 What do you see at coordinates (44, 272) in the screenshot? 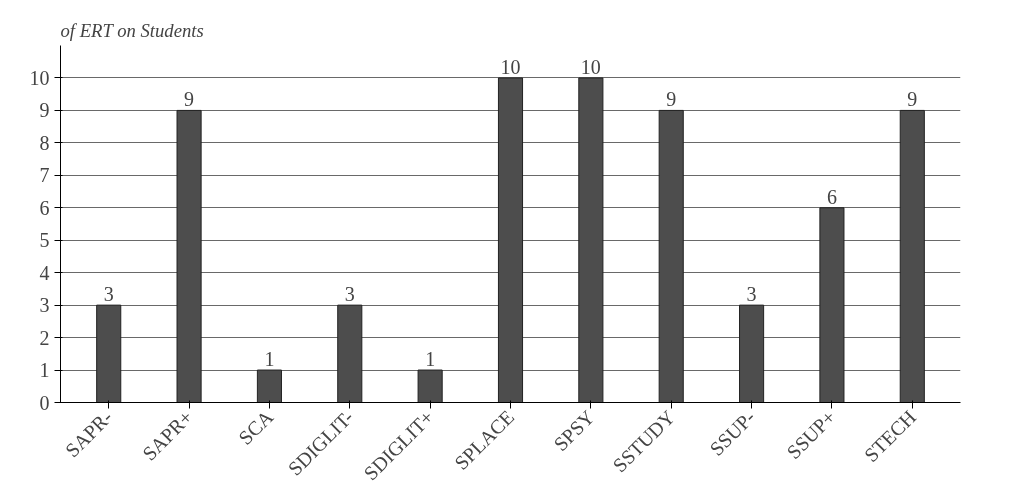
I see `y-tick-label: 4` at bounding box center [44, 272].